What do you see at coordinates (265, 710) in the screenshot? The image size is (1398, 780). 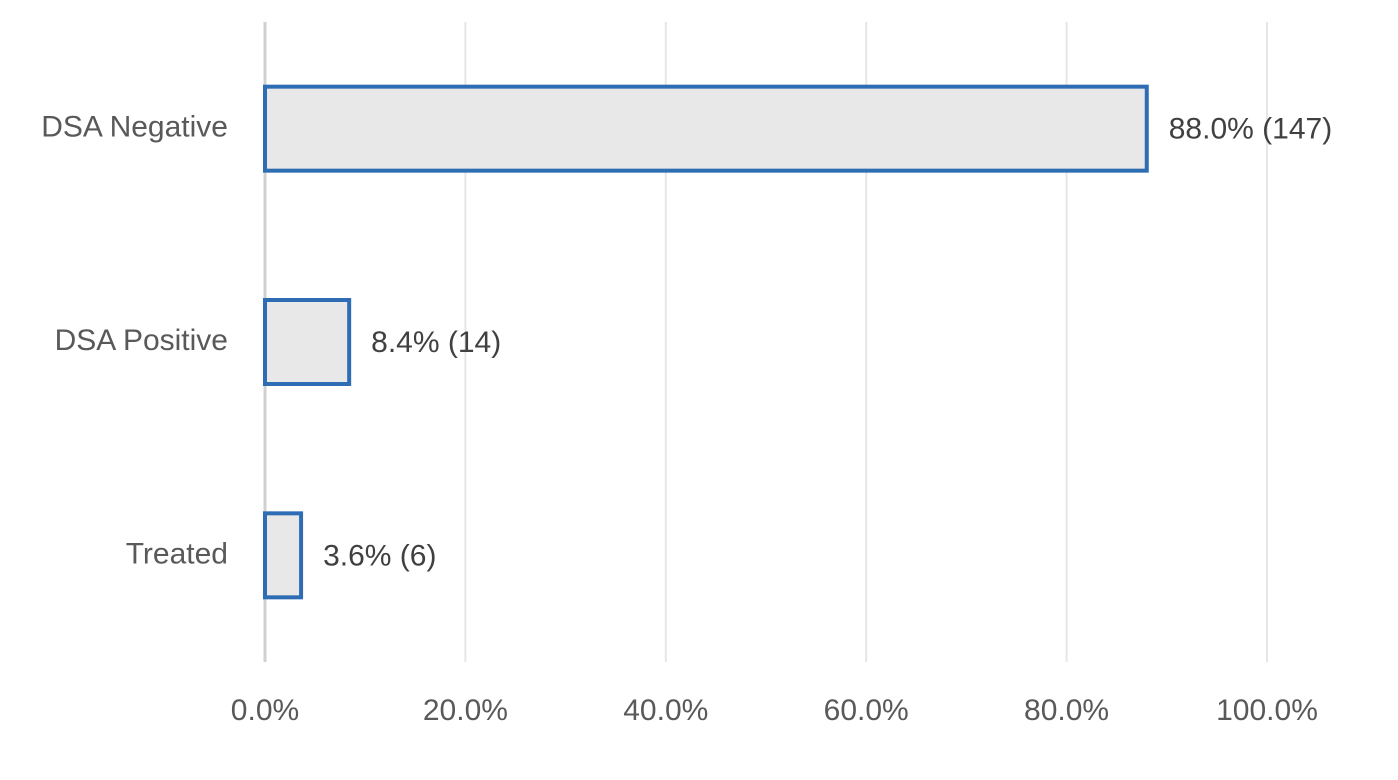 I see `x-tick-label: 0.0%` at bounding box center [265, 710].